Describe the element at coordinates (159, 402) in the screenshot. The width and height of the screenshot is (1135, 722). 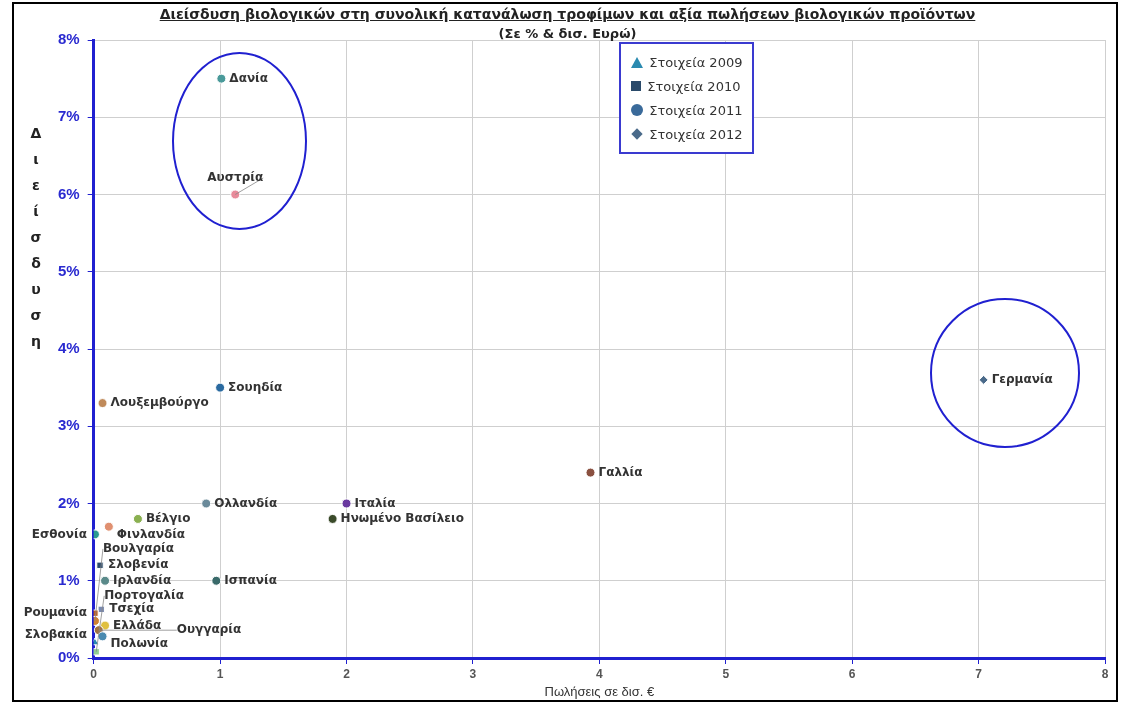
I see `annotation: Λουξεμβούργο` at that location.